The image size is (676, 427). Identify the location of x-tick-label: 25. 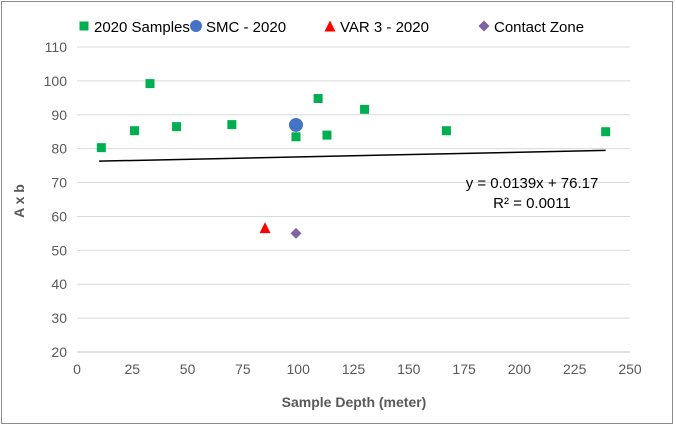
(133, 369).